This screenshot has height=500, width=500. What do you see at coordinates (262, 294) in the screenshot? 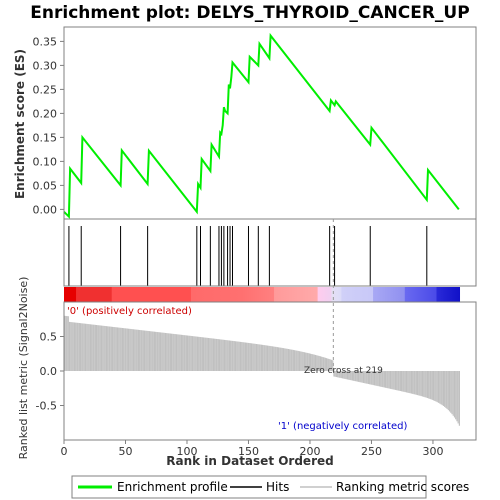
I see `rank-color-bar` at bounding box center [262, 294].